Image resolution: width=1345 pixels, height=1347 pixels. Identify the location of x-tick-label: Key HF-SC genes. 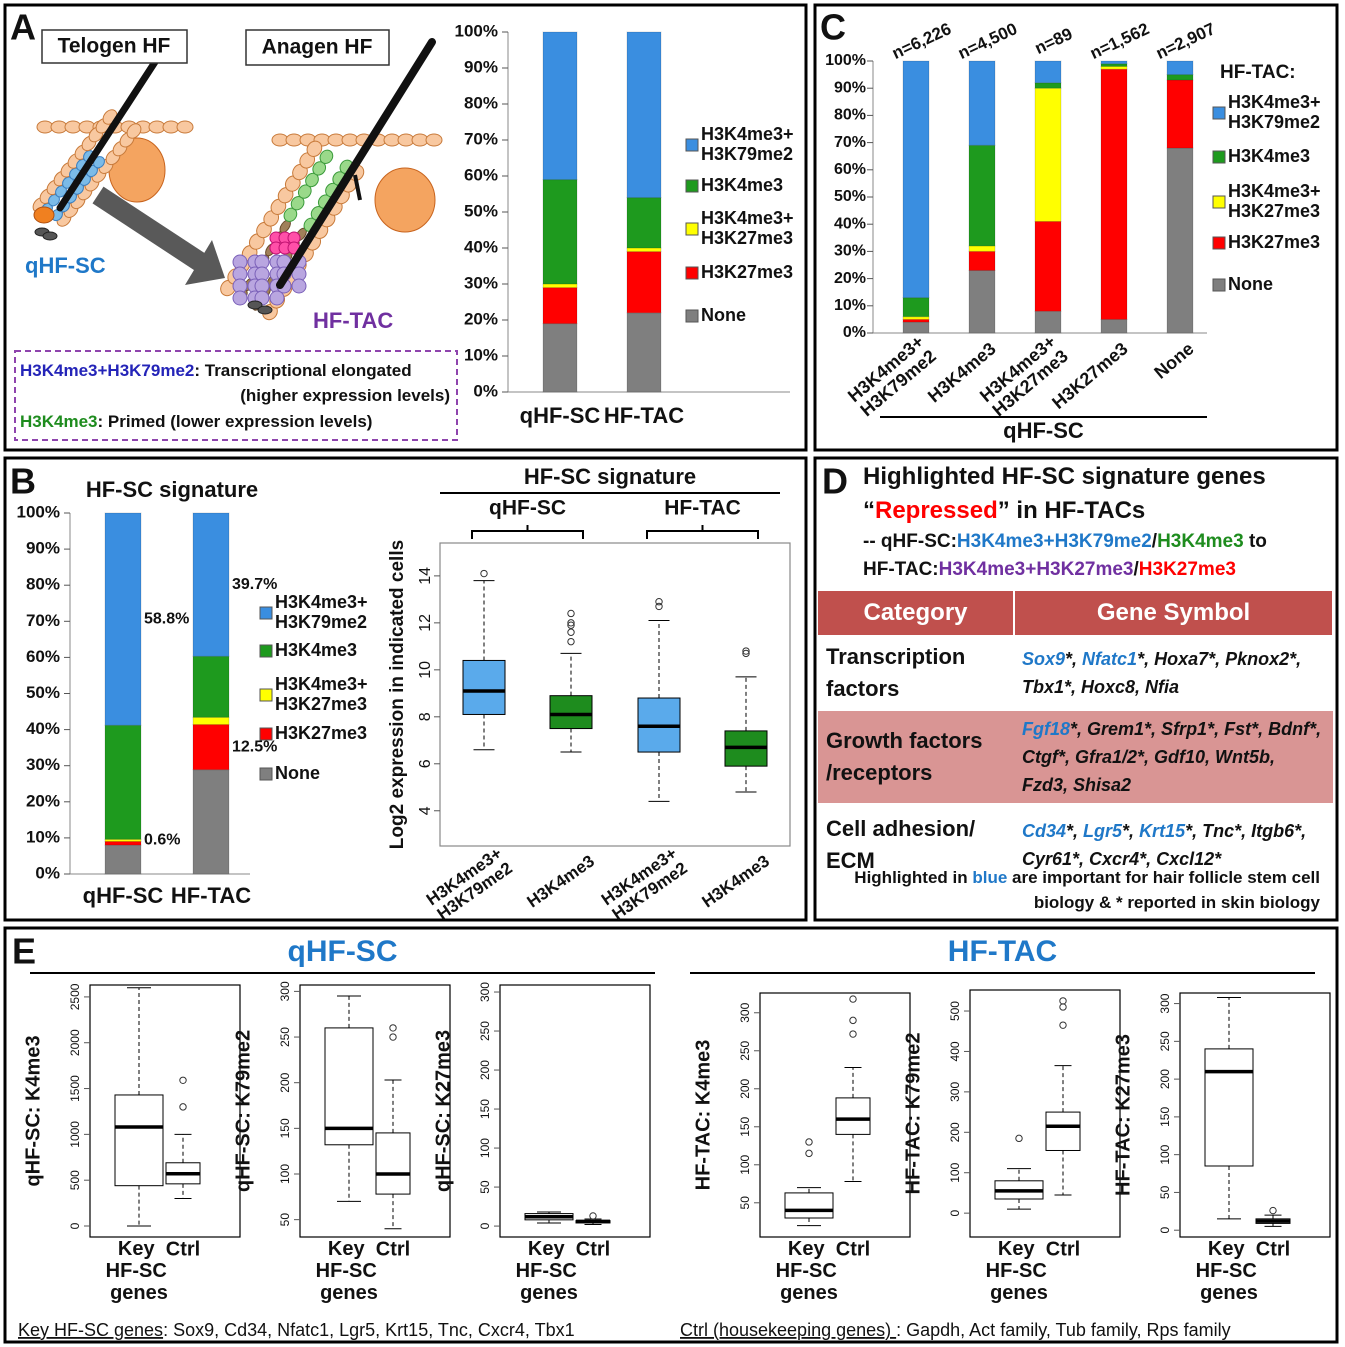
(139, 1271).